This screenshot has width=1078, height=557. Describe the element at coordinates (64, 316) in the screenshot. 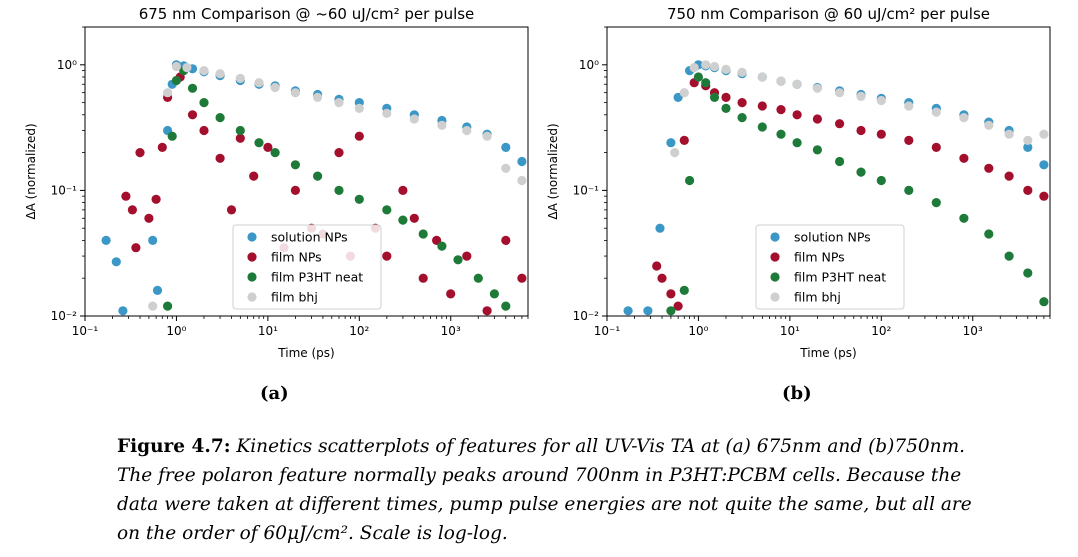

I see `y-tick-label: 10⁻²` at that location.